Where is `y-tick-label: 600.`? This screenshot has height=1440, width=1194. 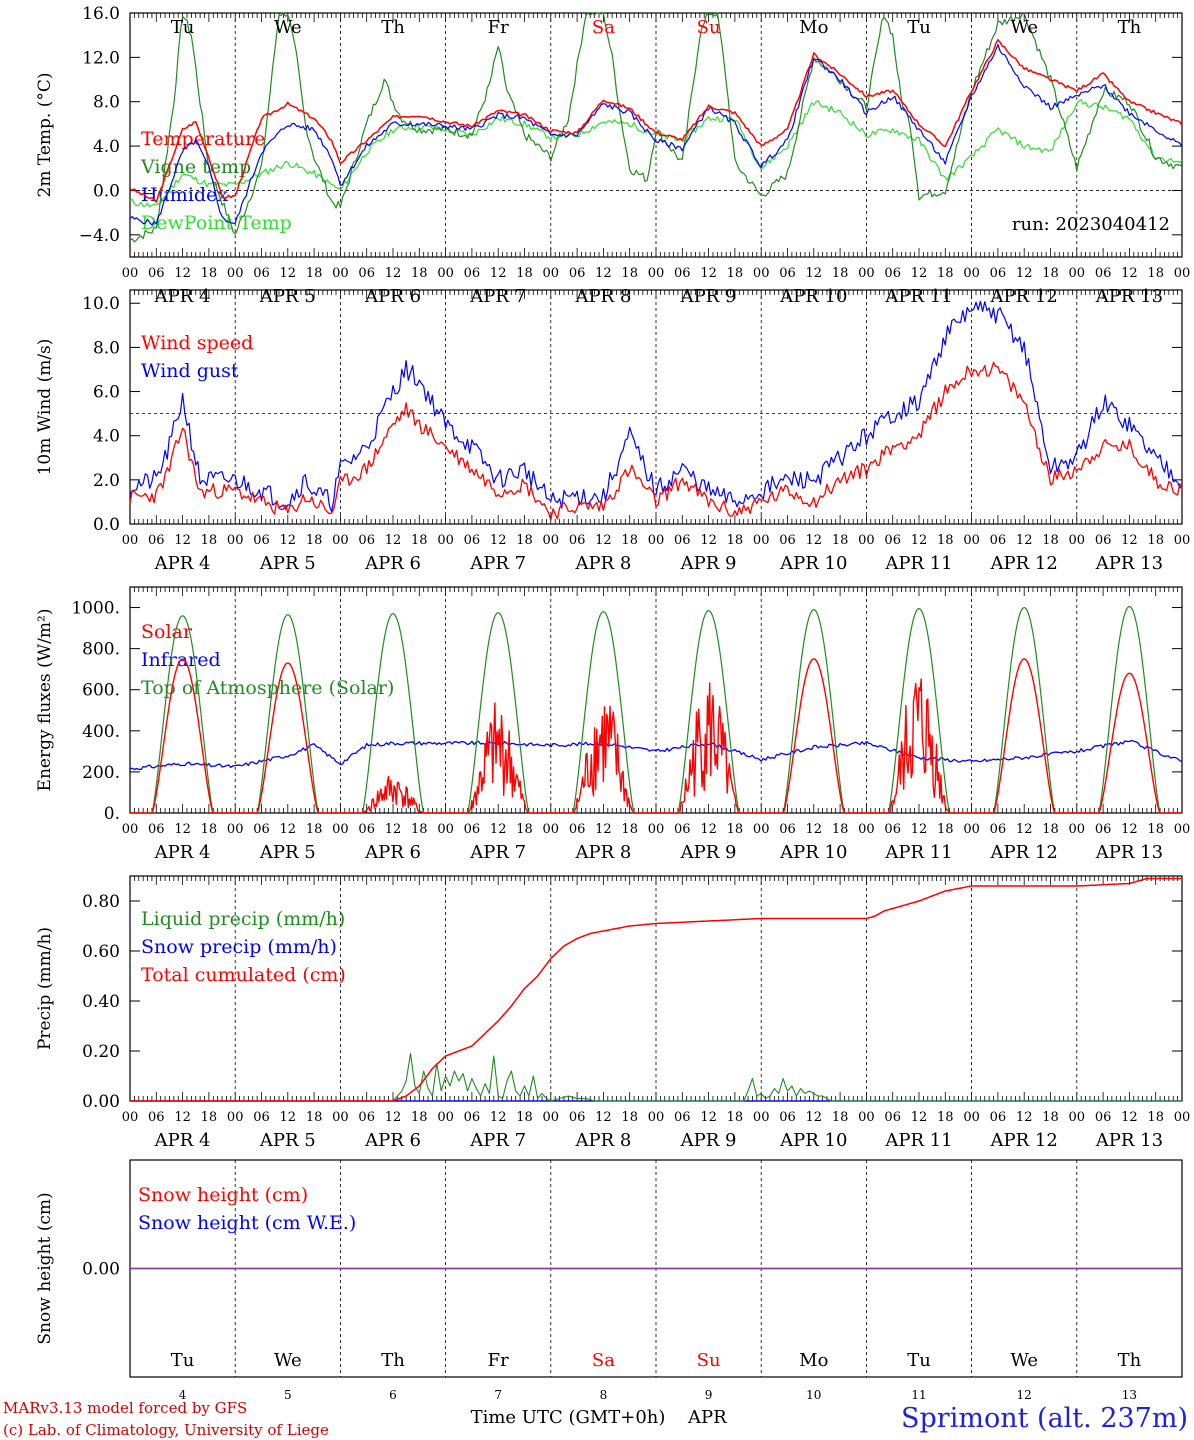 y-tick-label: 600. is located at coordinates (101, 691).